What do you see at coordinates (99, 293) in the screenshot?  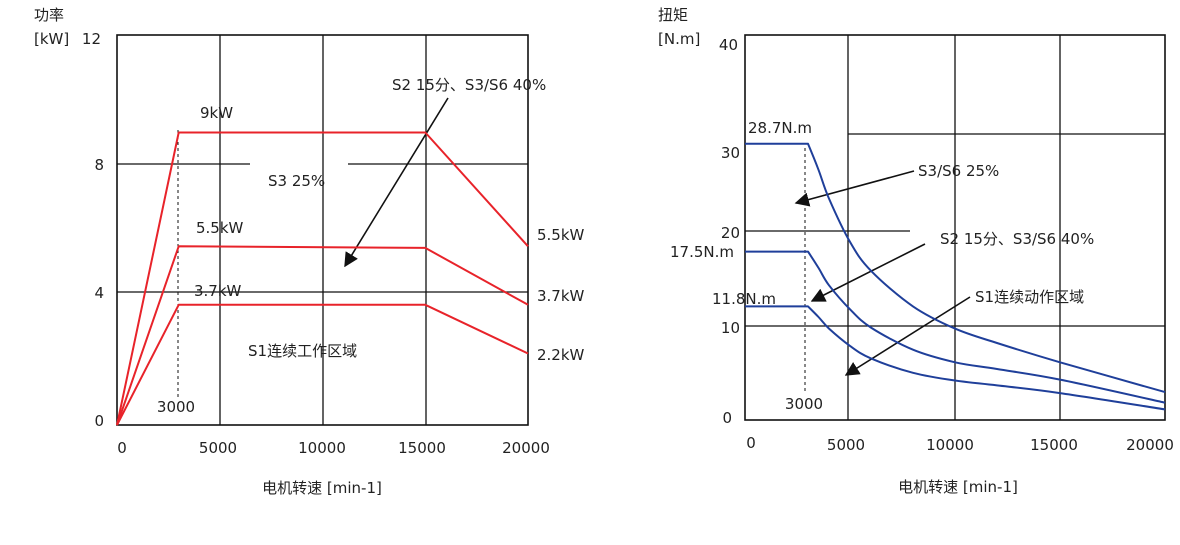 I see `power-ytick-4: 4` at bounding box center [99, 293].